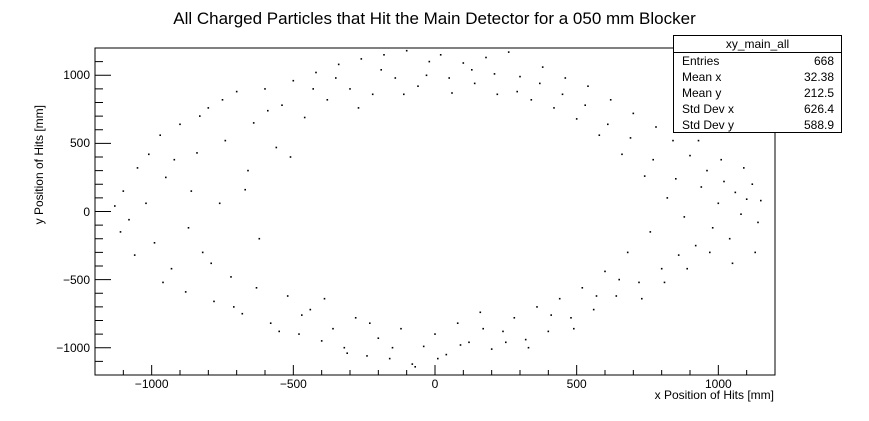  What do you see at coordinates (435, 384) in the screenshot?
I see `x-tick-label: 0` at bounding box center [435, 384].